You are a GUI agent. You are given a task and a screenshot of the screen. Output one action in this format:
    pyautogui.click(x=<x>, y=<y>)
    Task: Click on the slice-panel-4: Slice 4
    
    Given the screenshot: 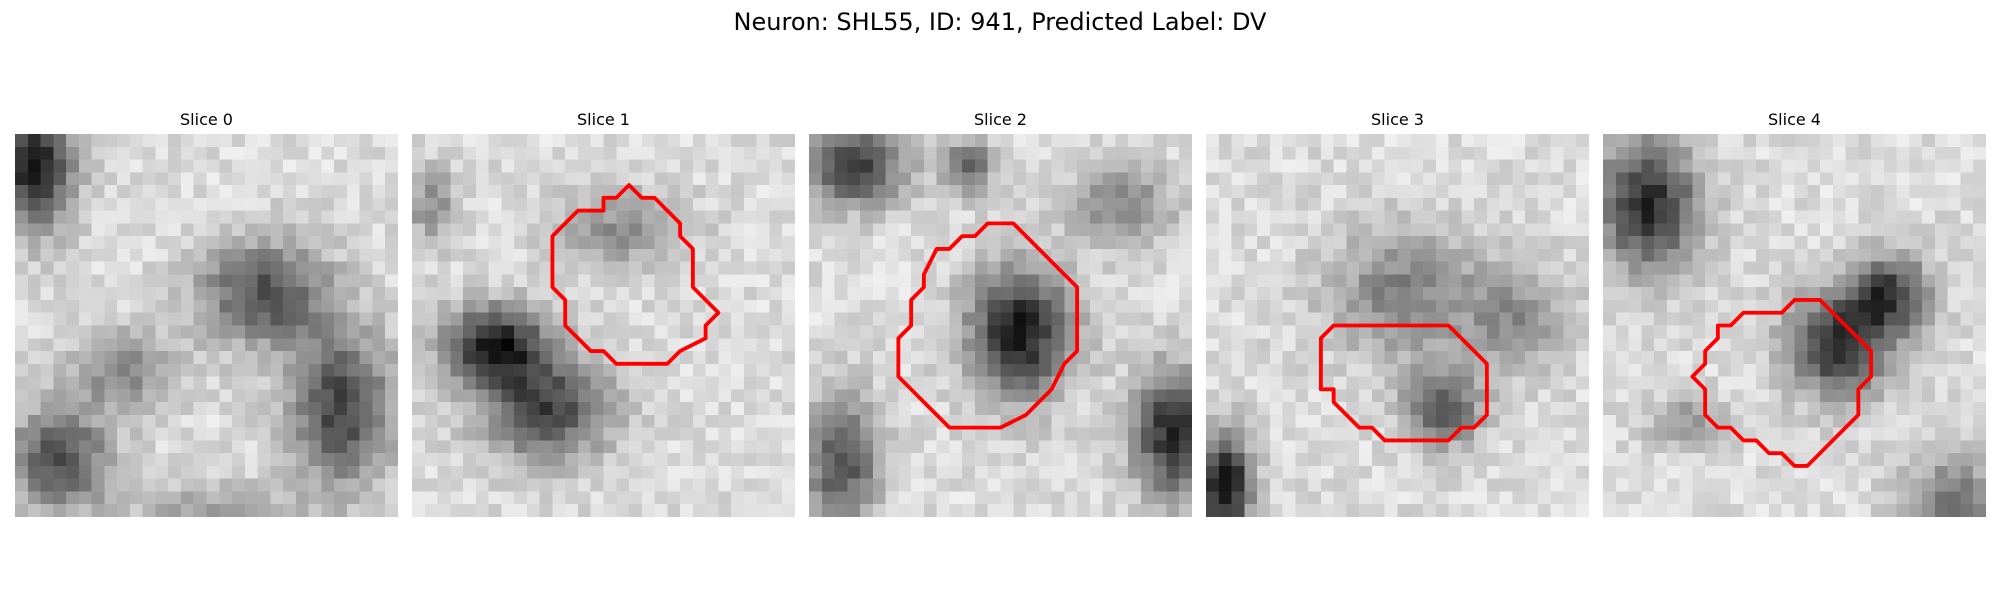 What is the action you would take?
    pyautogui.click(x=1794, y=313)
    